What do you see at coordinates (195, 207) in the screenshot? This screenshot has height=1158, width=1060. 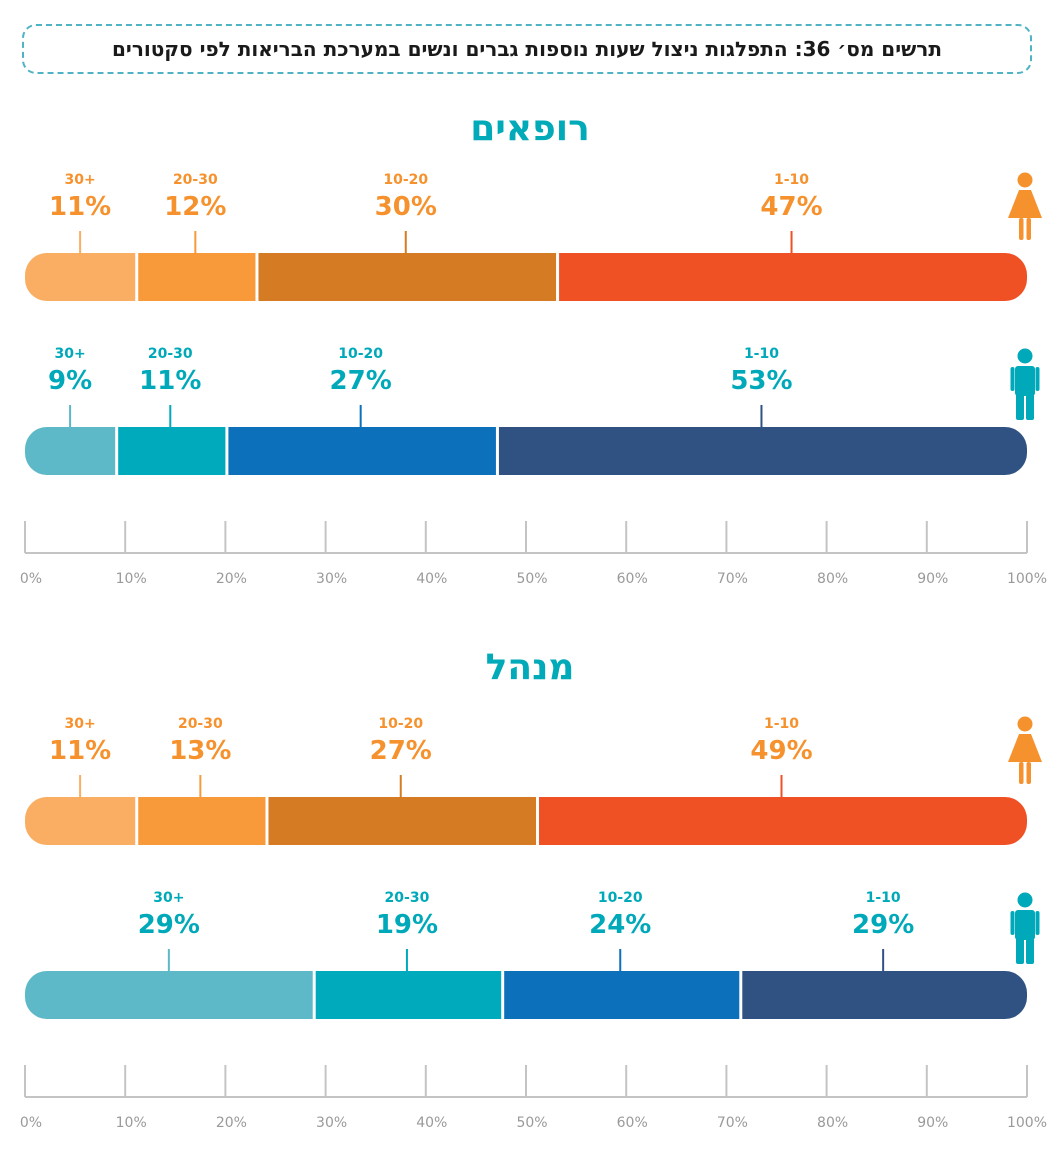 I see `value-label: 12%` at bounding box center [195, 207].